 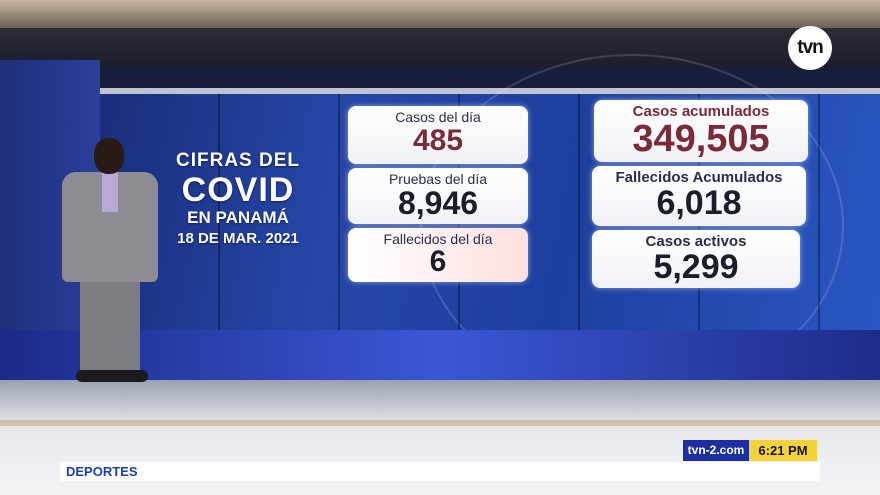 I want to click on title-line2: COVID, so click(x=238, y=190).